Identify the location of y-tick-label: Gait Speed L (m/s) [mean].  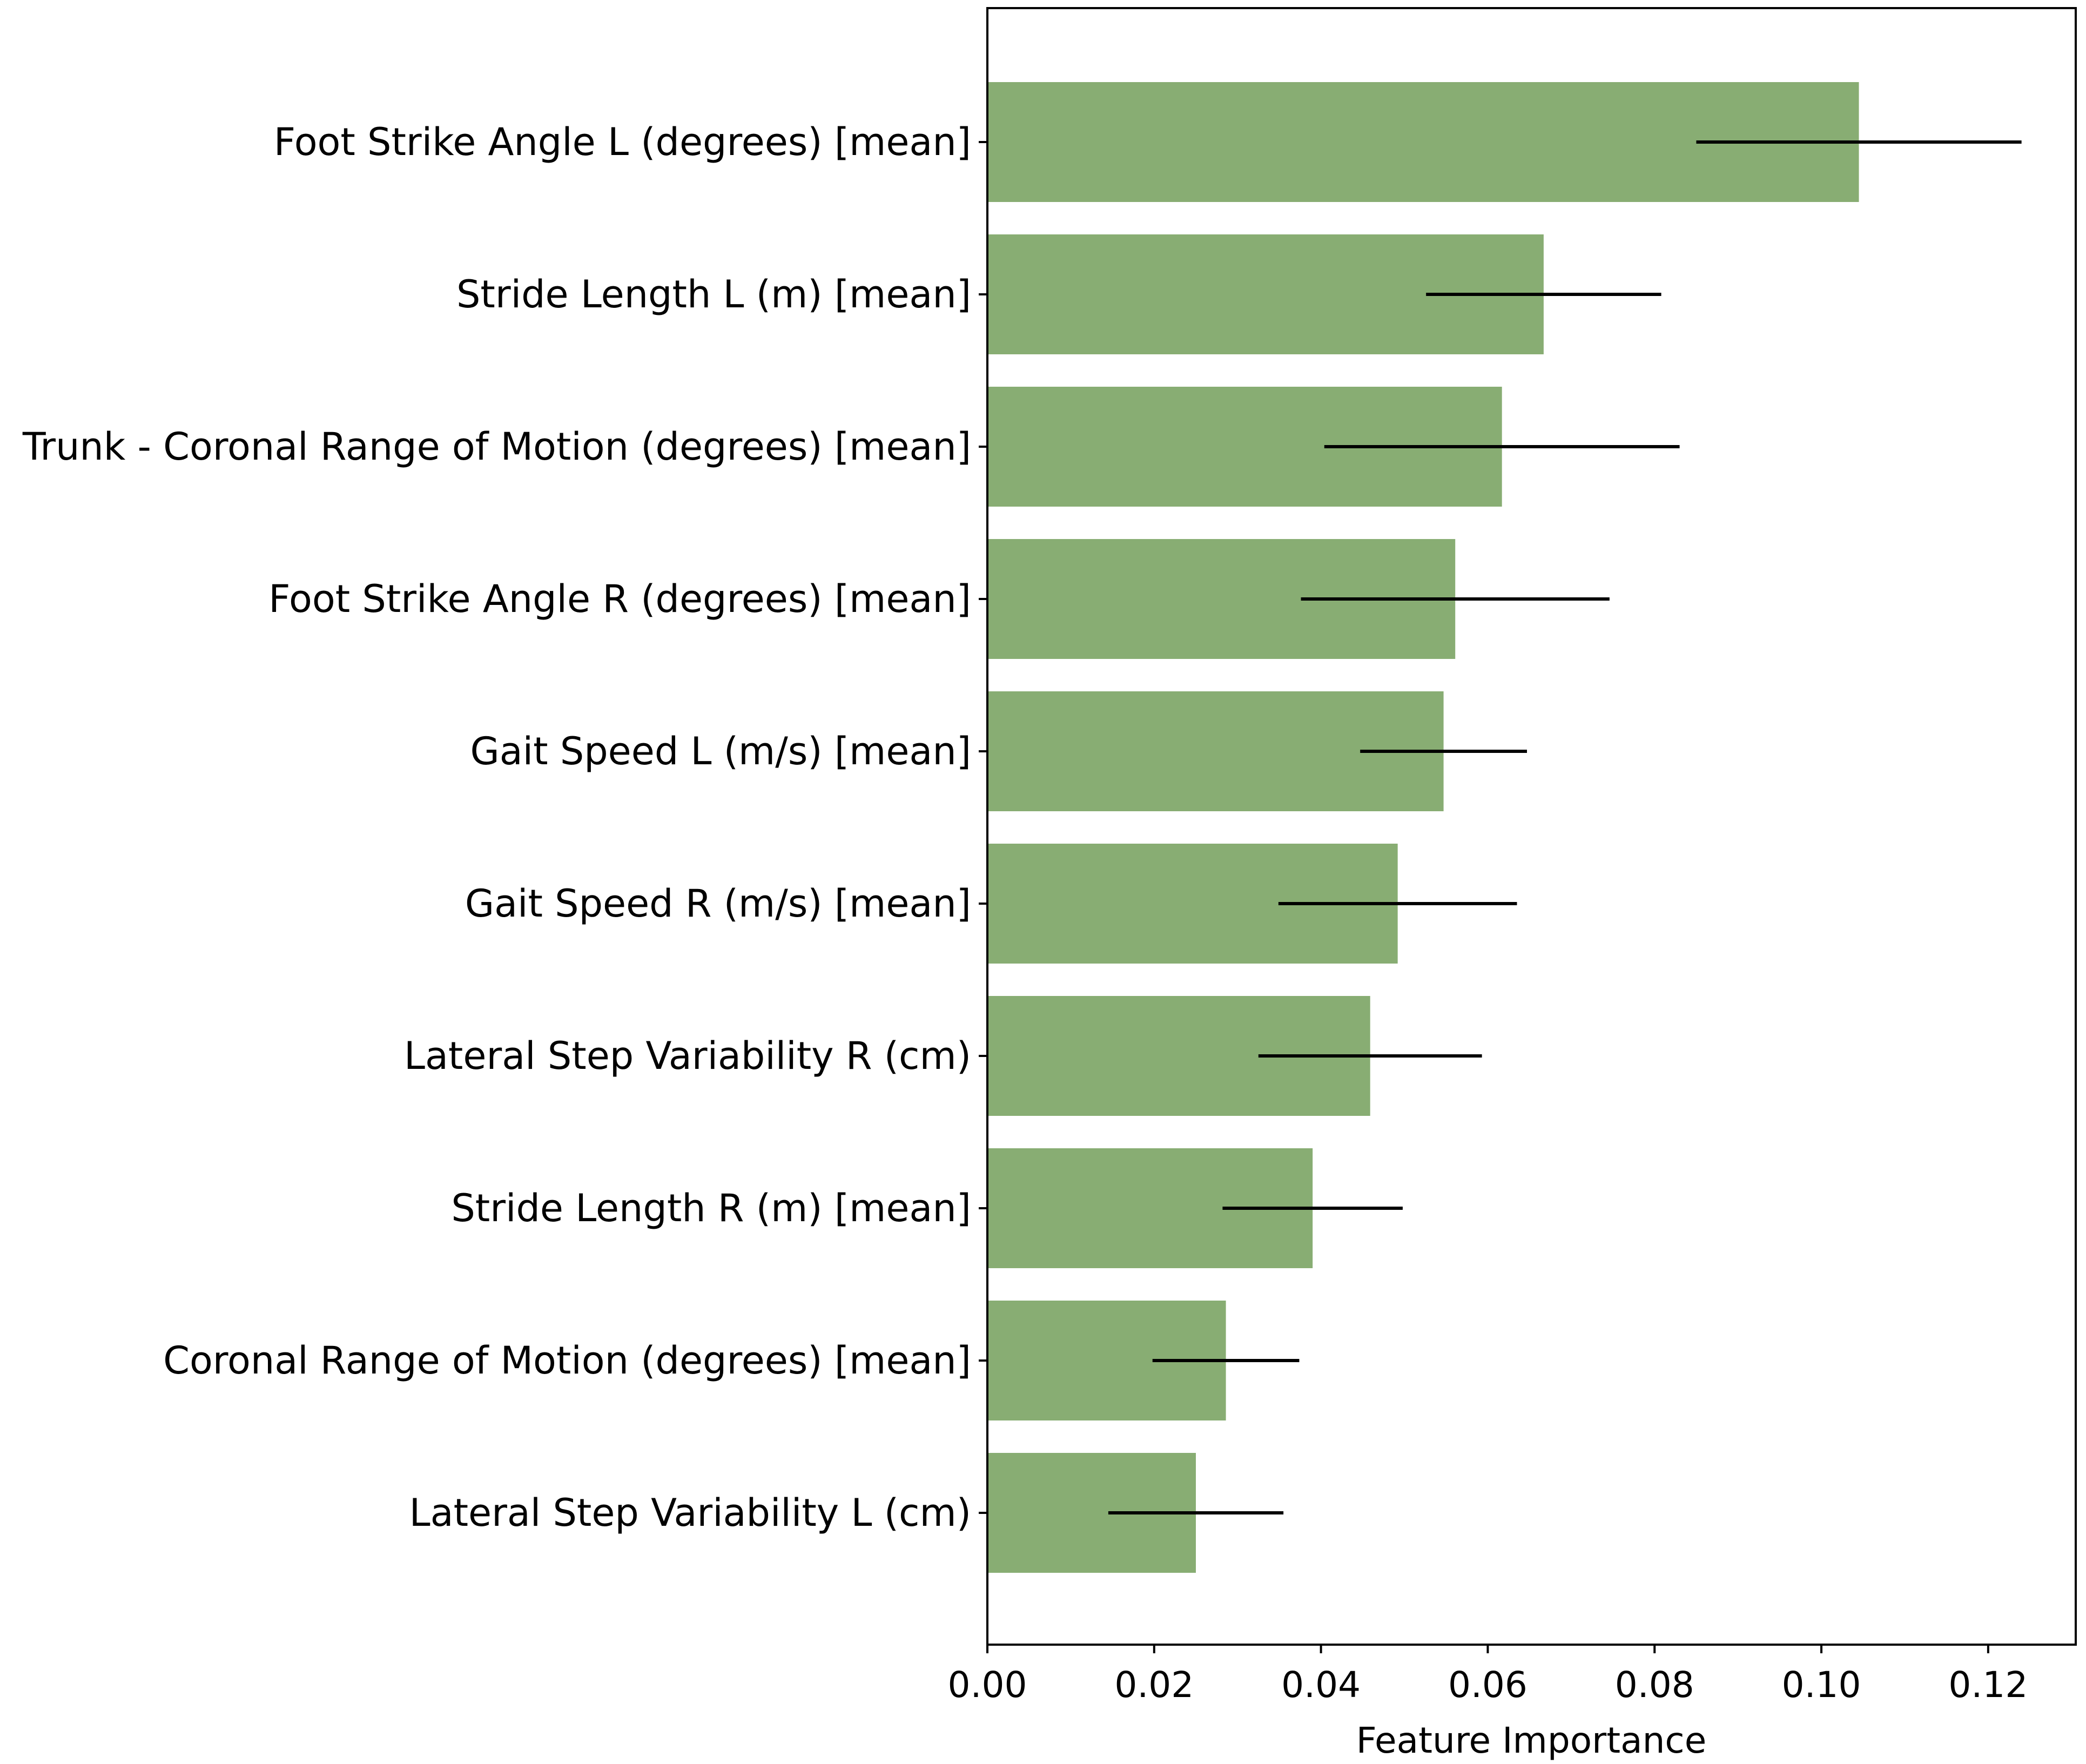
(720, 751).